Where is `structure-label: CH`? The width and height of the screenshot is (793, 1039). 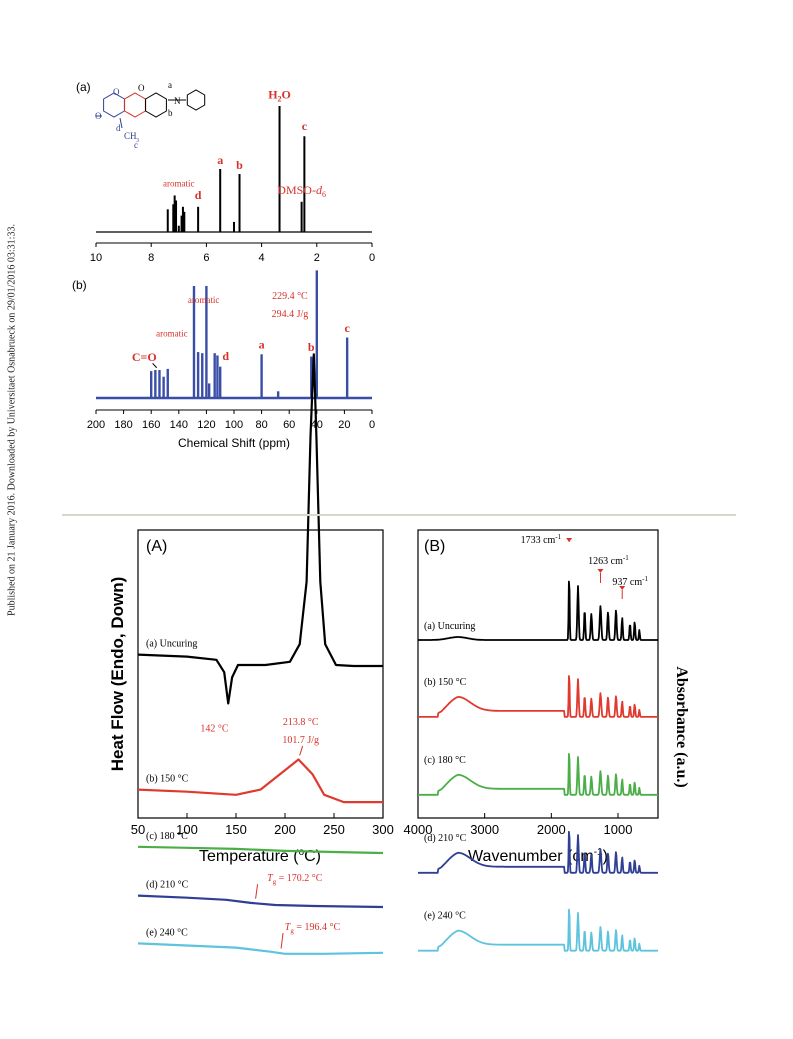 structure-label: CH is located at coordinates (130, 136).